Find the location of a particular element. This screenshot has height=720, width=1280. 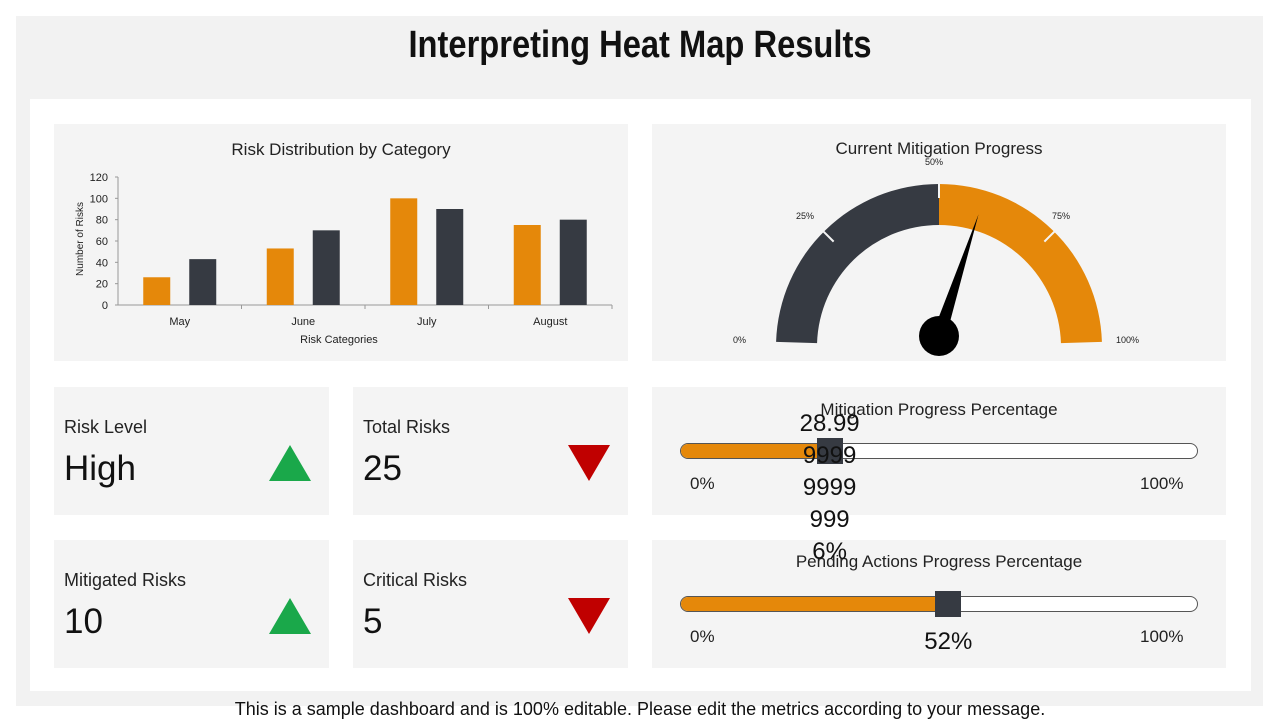

kpi-mitigated-risks: Mitigated Risks 10 is located at coordinates (191, 604).